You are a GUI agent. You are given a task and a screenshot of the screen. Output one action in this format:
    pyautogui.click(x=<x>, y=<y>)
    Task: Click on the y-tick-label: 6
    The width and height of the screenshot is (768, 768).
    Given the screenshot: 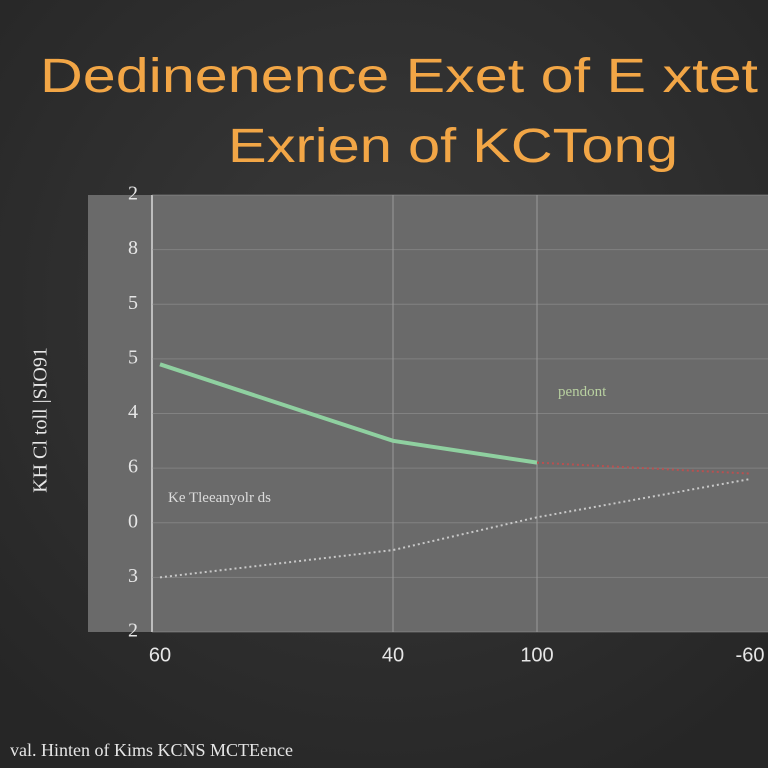 What is the action you would take?
    pyautogui.click(x=133, y=467)
    